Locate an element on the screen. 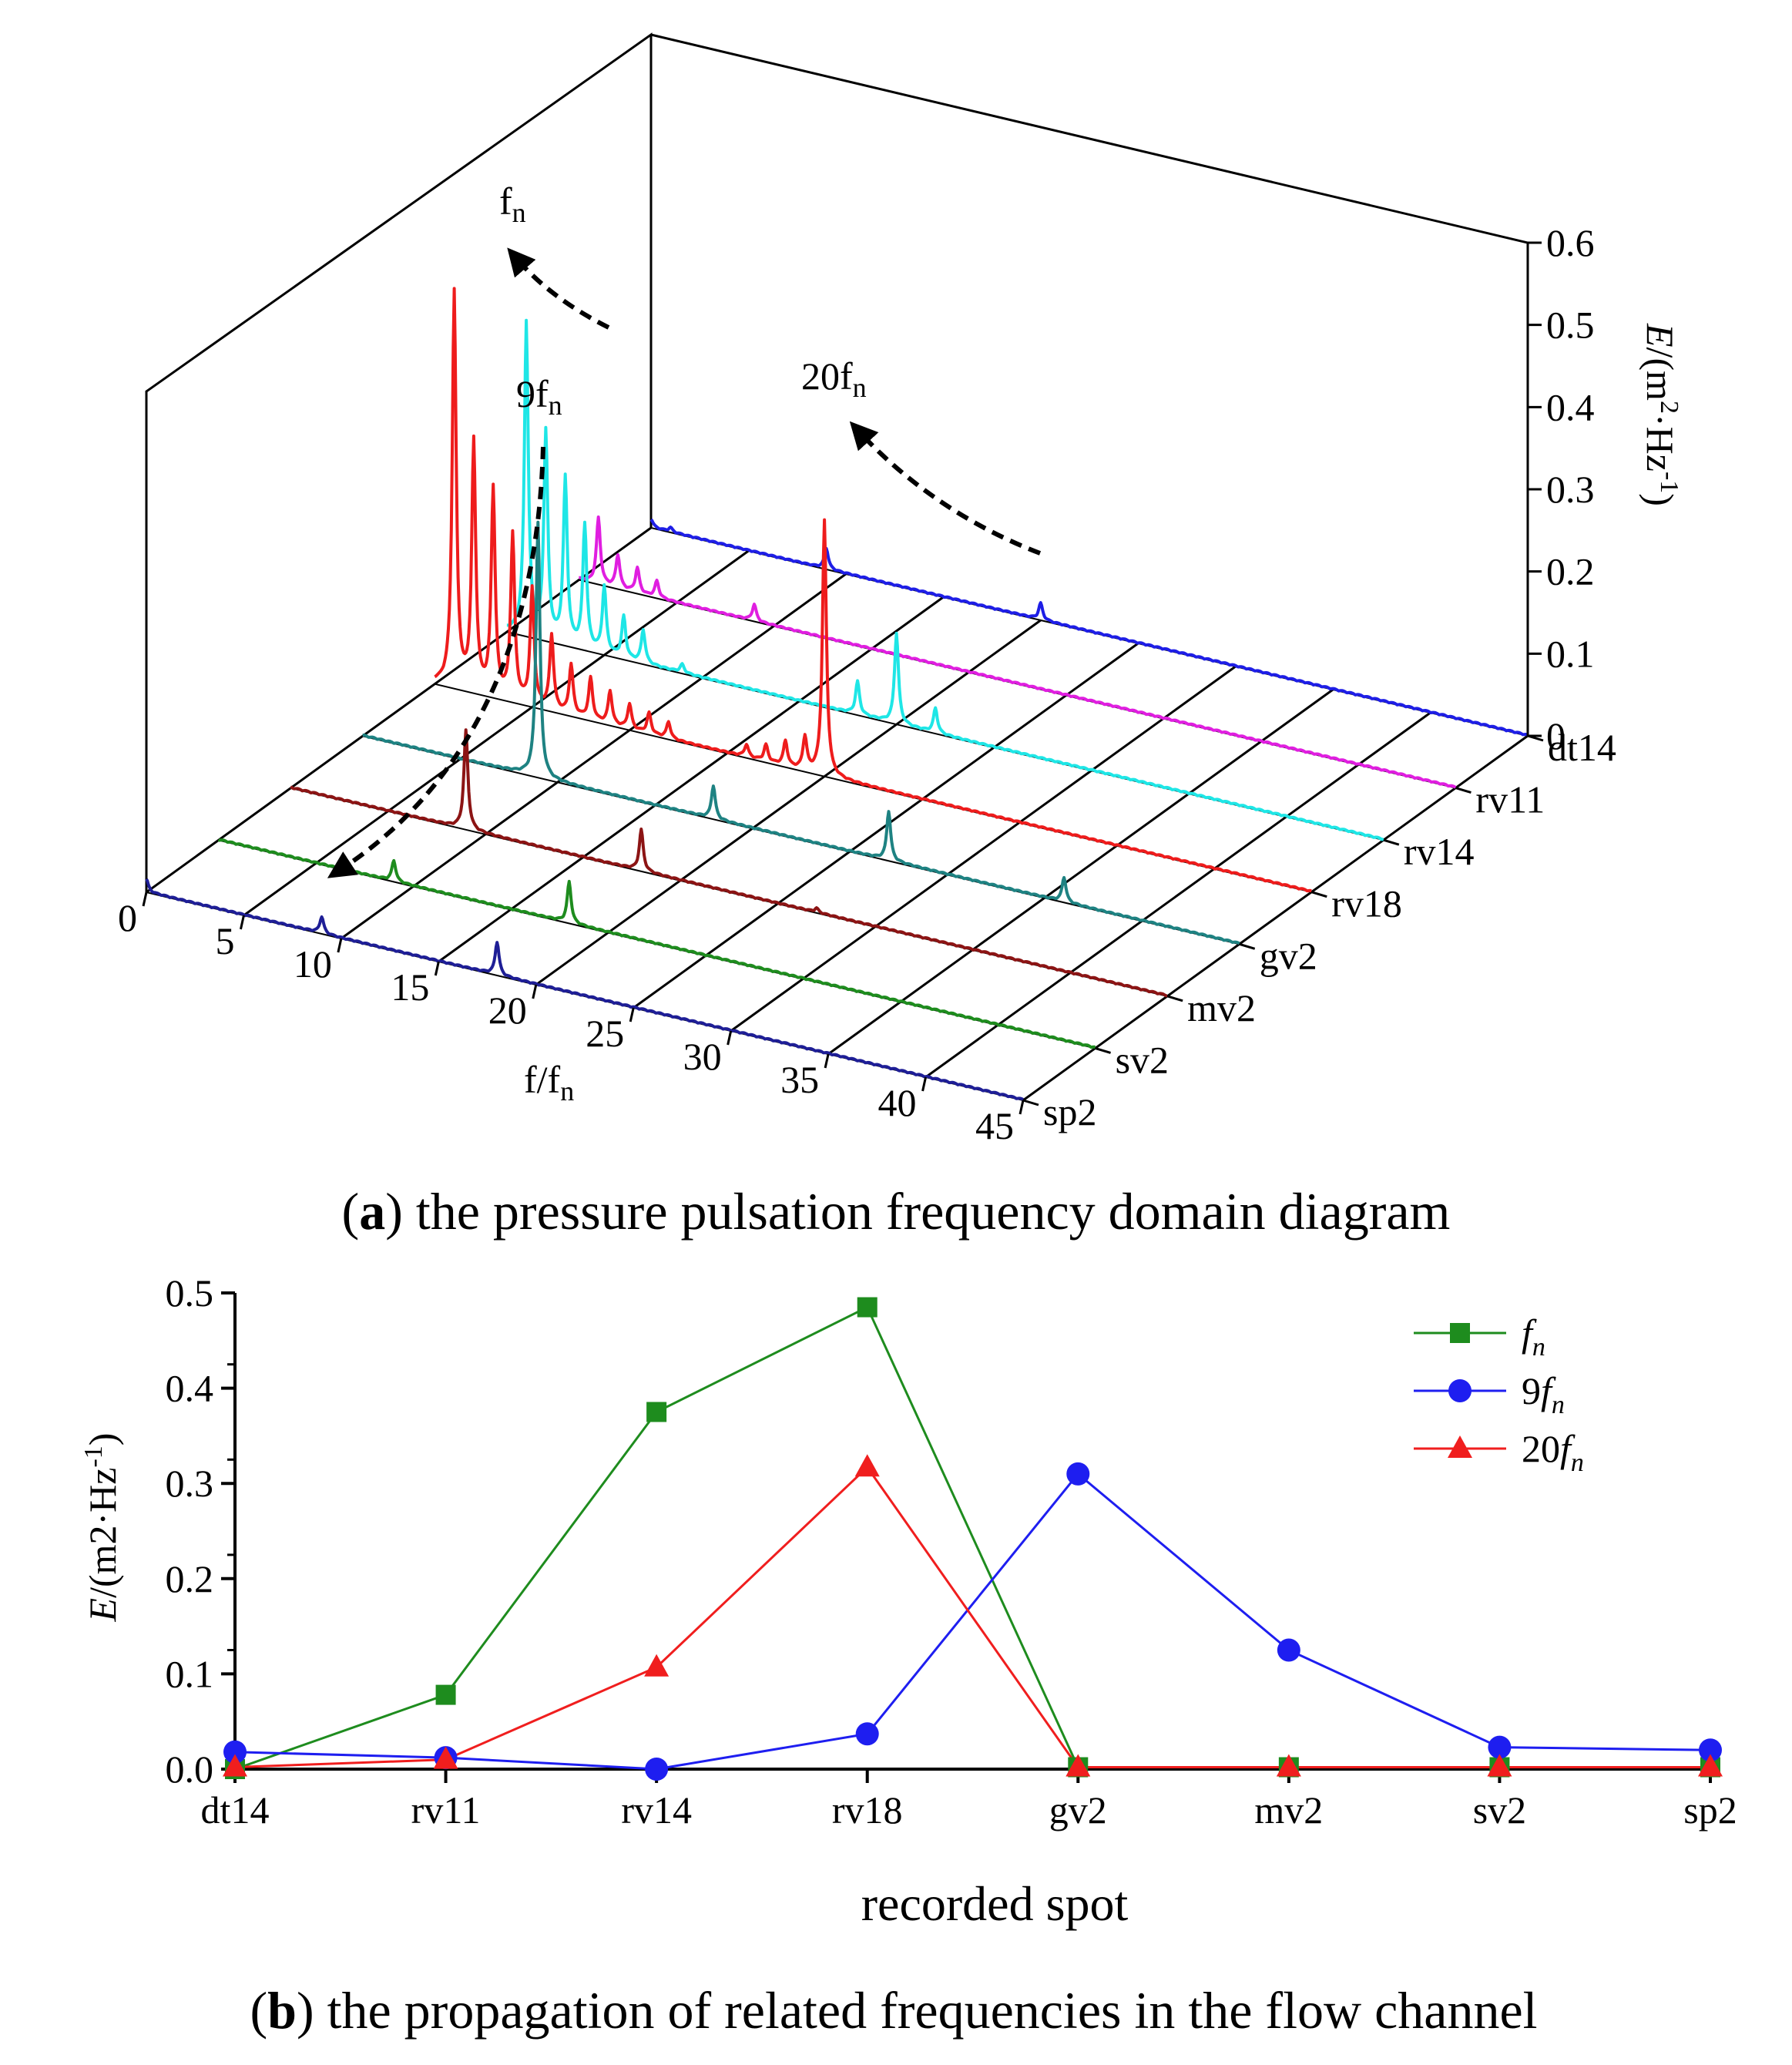 This screenshot has height=2065, width=1792. propagation-y-tick-label: 0.5 is located at coordinates (190, 1293).